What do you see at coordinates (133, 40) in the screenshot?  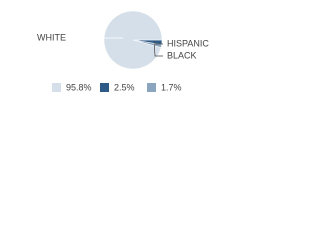 I see `pie-slice` at bounding box center [133, 40].